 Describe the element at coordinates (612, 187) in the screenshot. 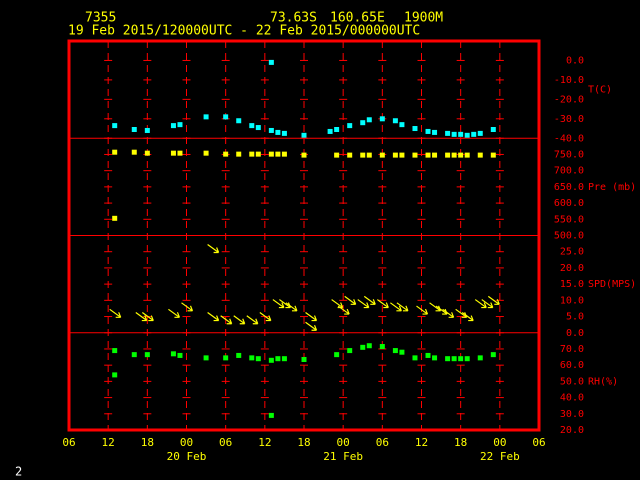

I see `y-axis-label: Pre (mb)` at that location.